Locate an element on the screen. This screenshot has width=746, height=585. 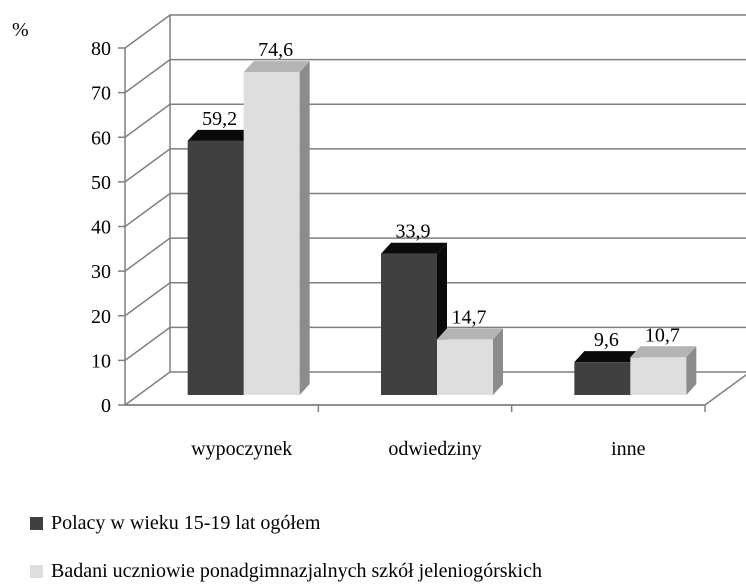
data-label: 14,7 is located at coordinates (469, 317).